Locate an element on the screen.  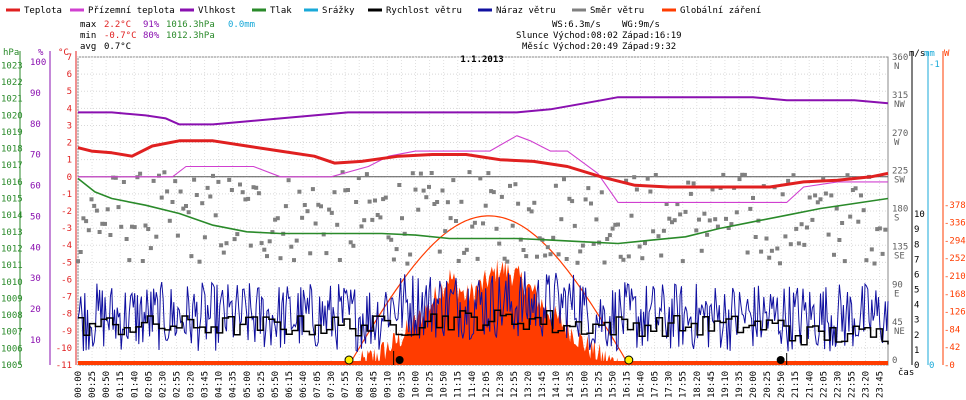
time-tick-label: 08:20 is located at coordinates (360, 384).